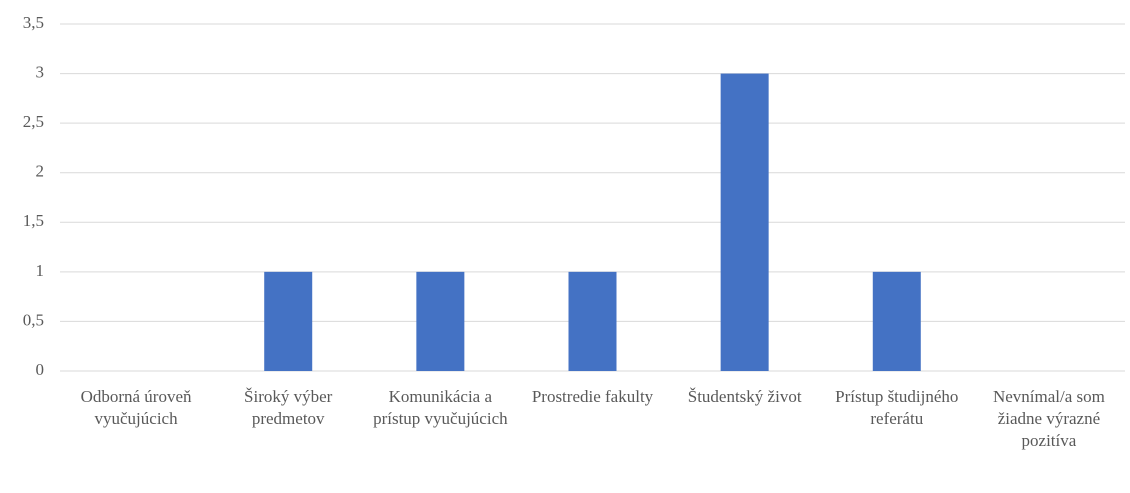  Describe the element at coordinates (40, 270) in the screenshot. I see `y-tick-label: 1` at that location.